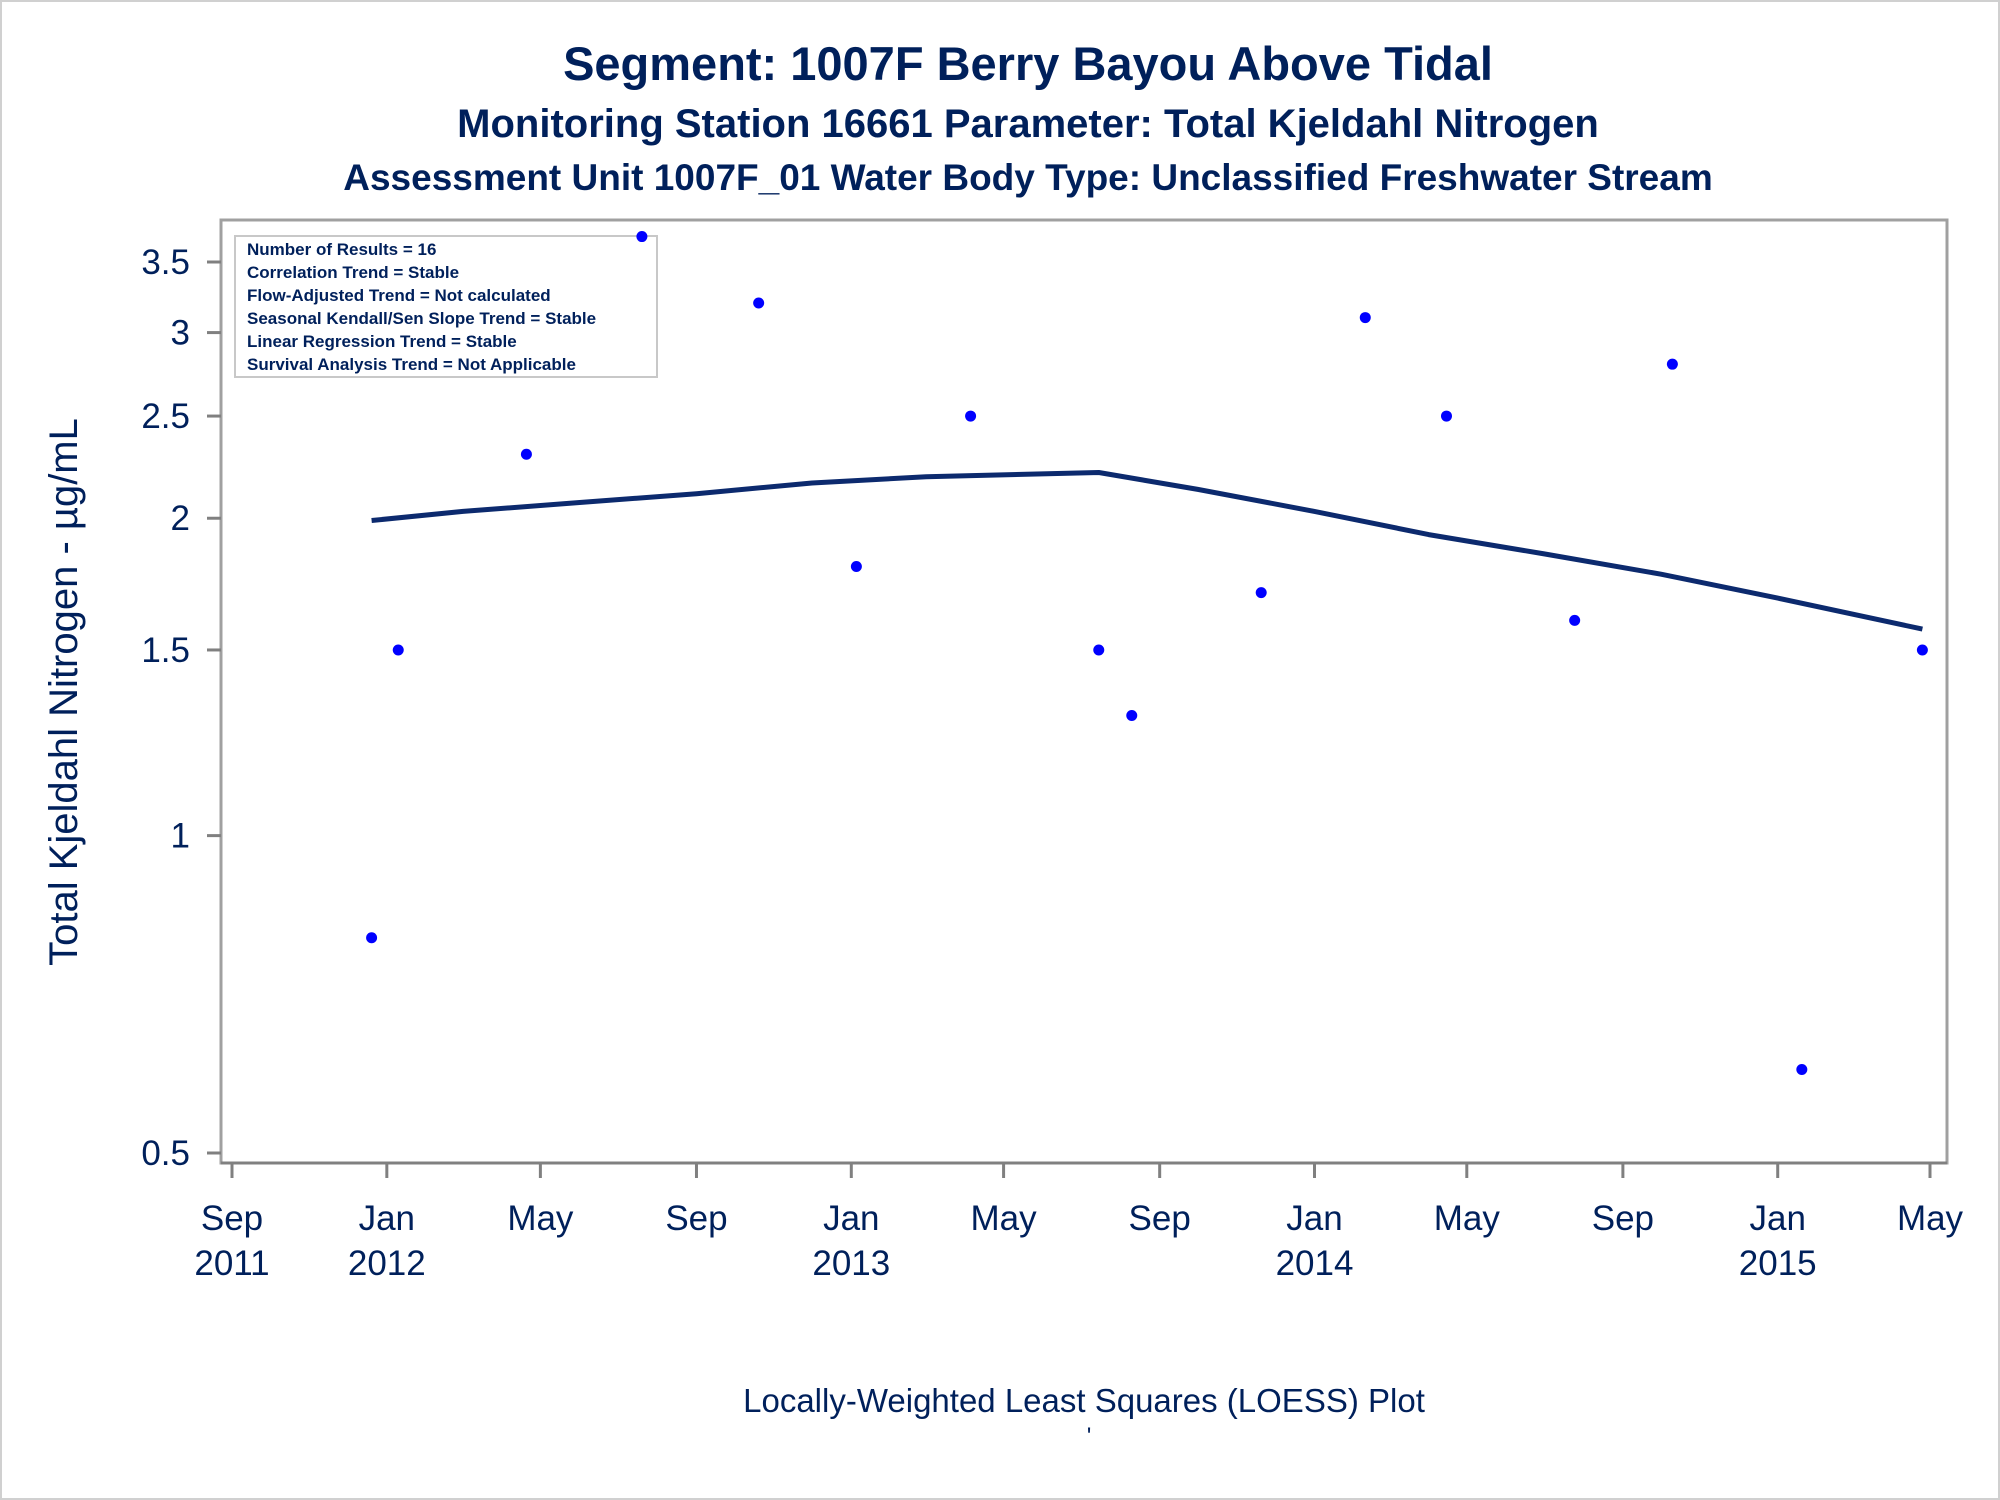 Image resolution: width=2000 pixels, height=1500 pixels. What do you see at coordinates (411, 364) in the screenshot?
I see `stats-legend-line: Survival Analysis Trend = Not Applicable` at bounding box center [411, 364].